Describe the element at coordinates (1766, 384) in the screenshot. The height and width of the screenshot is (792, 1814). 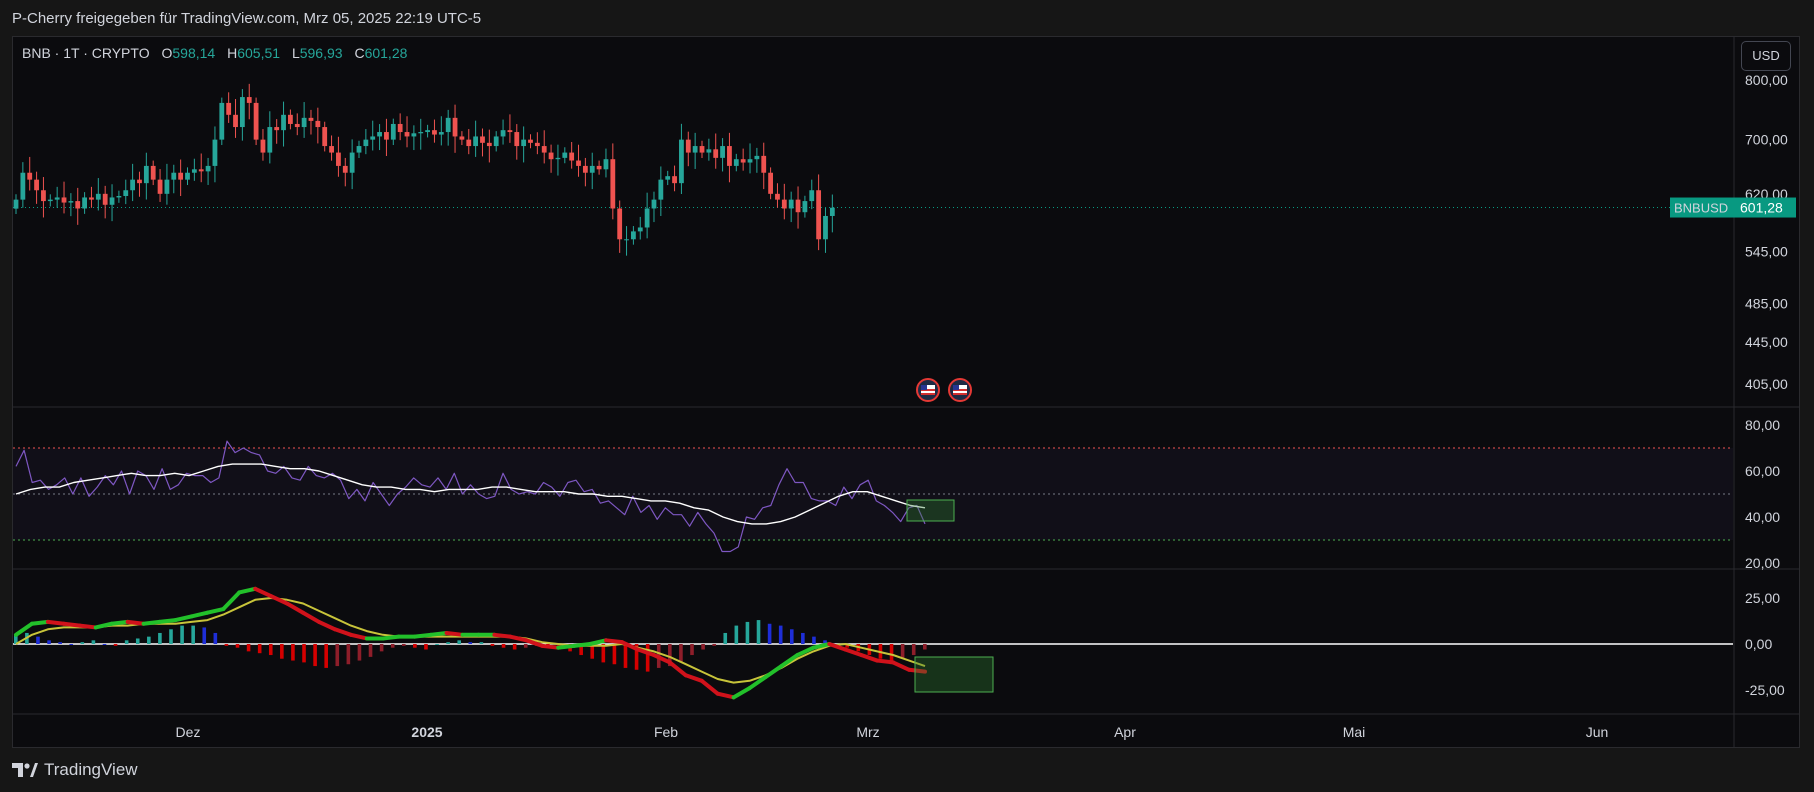
I see `price-tick-label: 405,00` at that location.